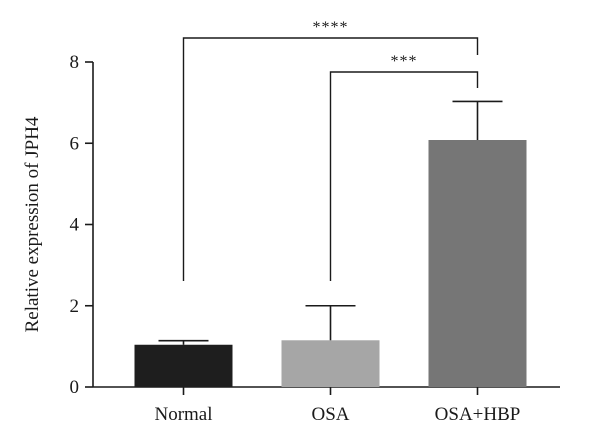 Image resolution: width=600 pixels, height=447 pixels. I want to click on bar-normal, so click(183, 365).